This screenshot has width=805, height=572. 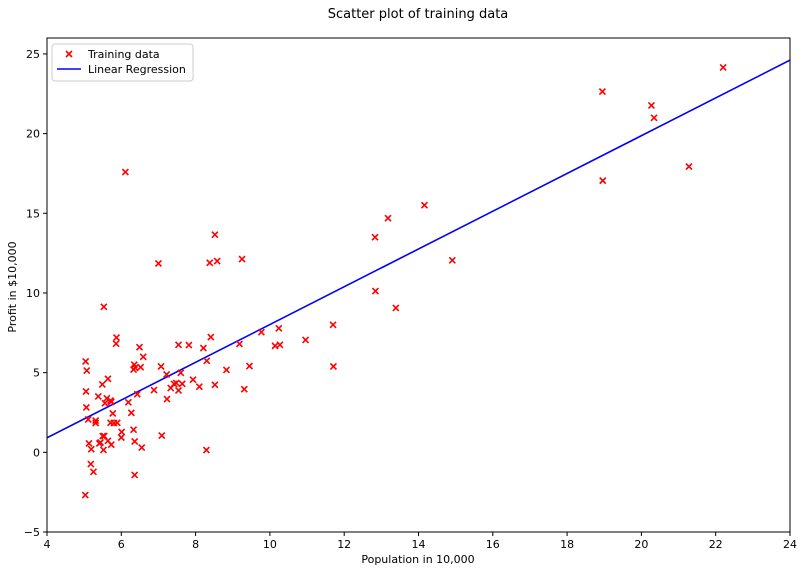 I want to click on x-axis-label: Population in 10,000, so click(x=417, y=559).